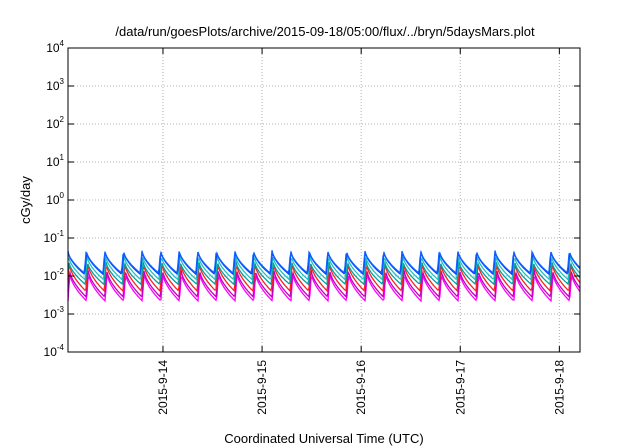  What do you see at coordinates (54, 351) in the screenshot?
I see `y-tick-label: 10⁻⁴` at bounding box center [54, 351].